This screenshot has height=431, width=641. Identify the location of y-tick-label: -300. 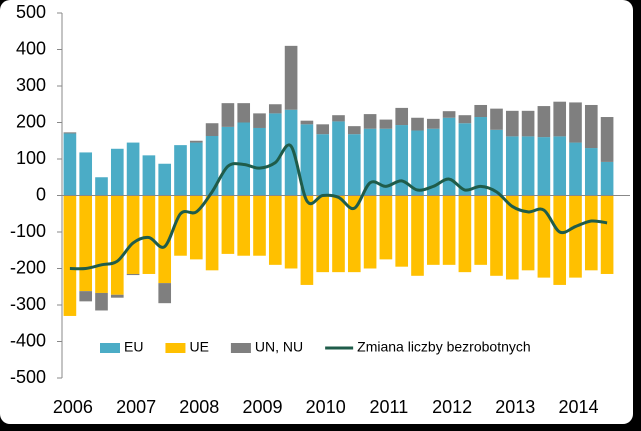
(28, 304).